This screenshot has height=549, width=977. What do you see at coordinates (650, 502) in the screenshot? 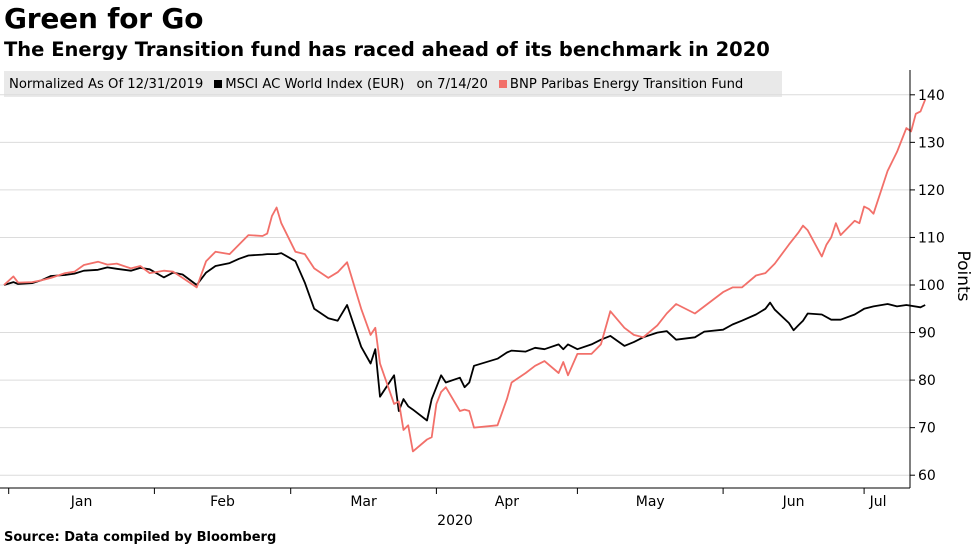
I see `x-tick-label: May` at bounding box center [650, 502].